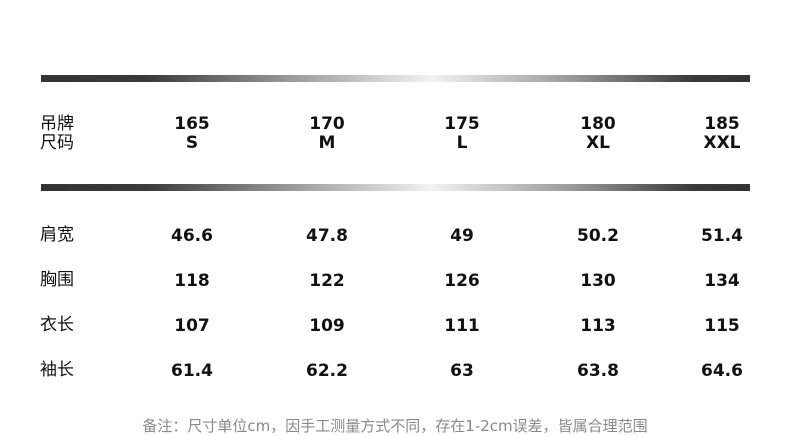 This screenshot has height=436, width=790. I want to click on size-height: 185, so click(722, 124).